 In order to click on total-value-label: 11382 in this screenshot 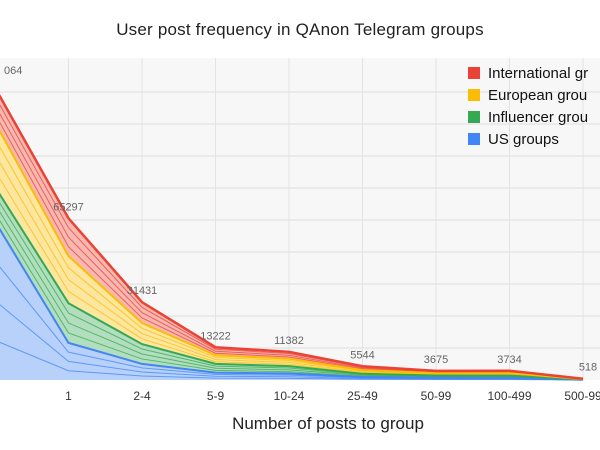, I will do `click(289, 341)`.